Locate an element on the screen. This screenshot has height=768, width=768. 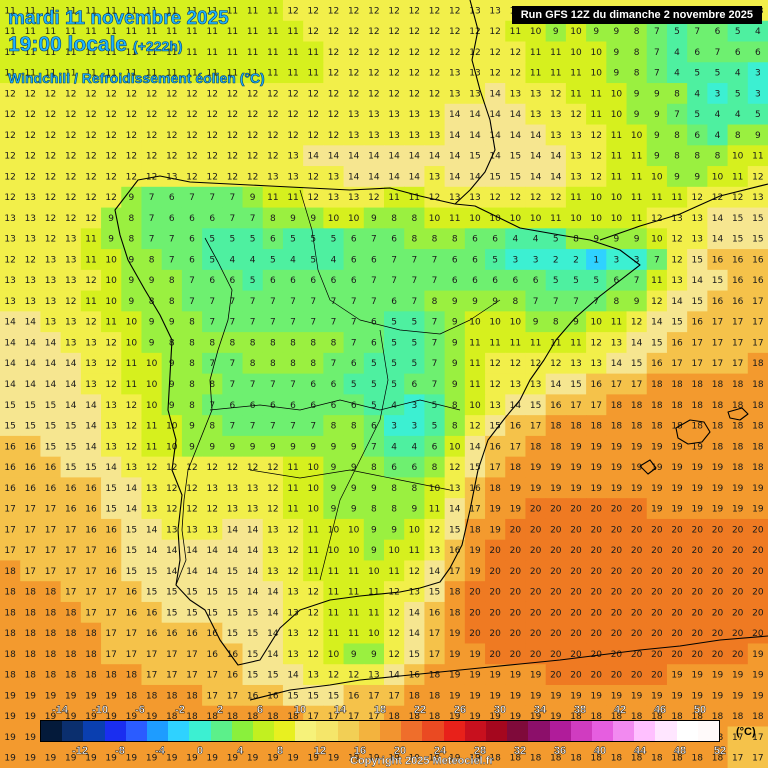
legend-label-top: 10 is located at coordinates (300, 710).